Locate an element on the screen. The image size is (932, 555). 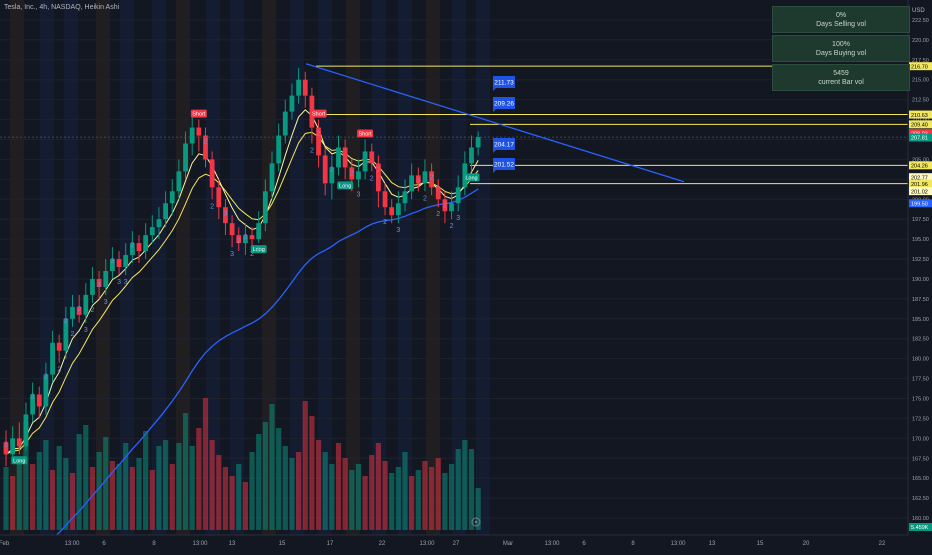
signal-text: Short is located at coordinates (199, 115).